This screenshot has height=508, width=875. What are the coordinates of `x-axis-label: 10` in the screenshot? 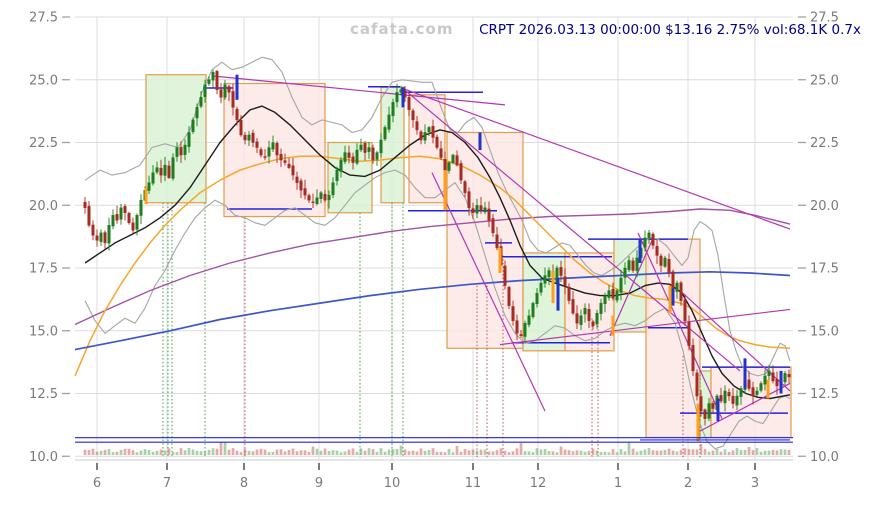 It's located at (392, 483).